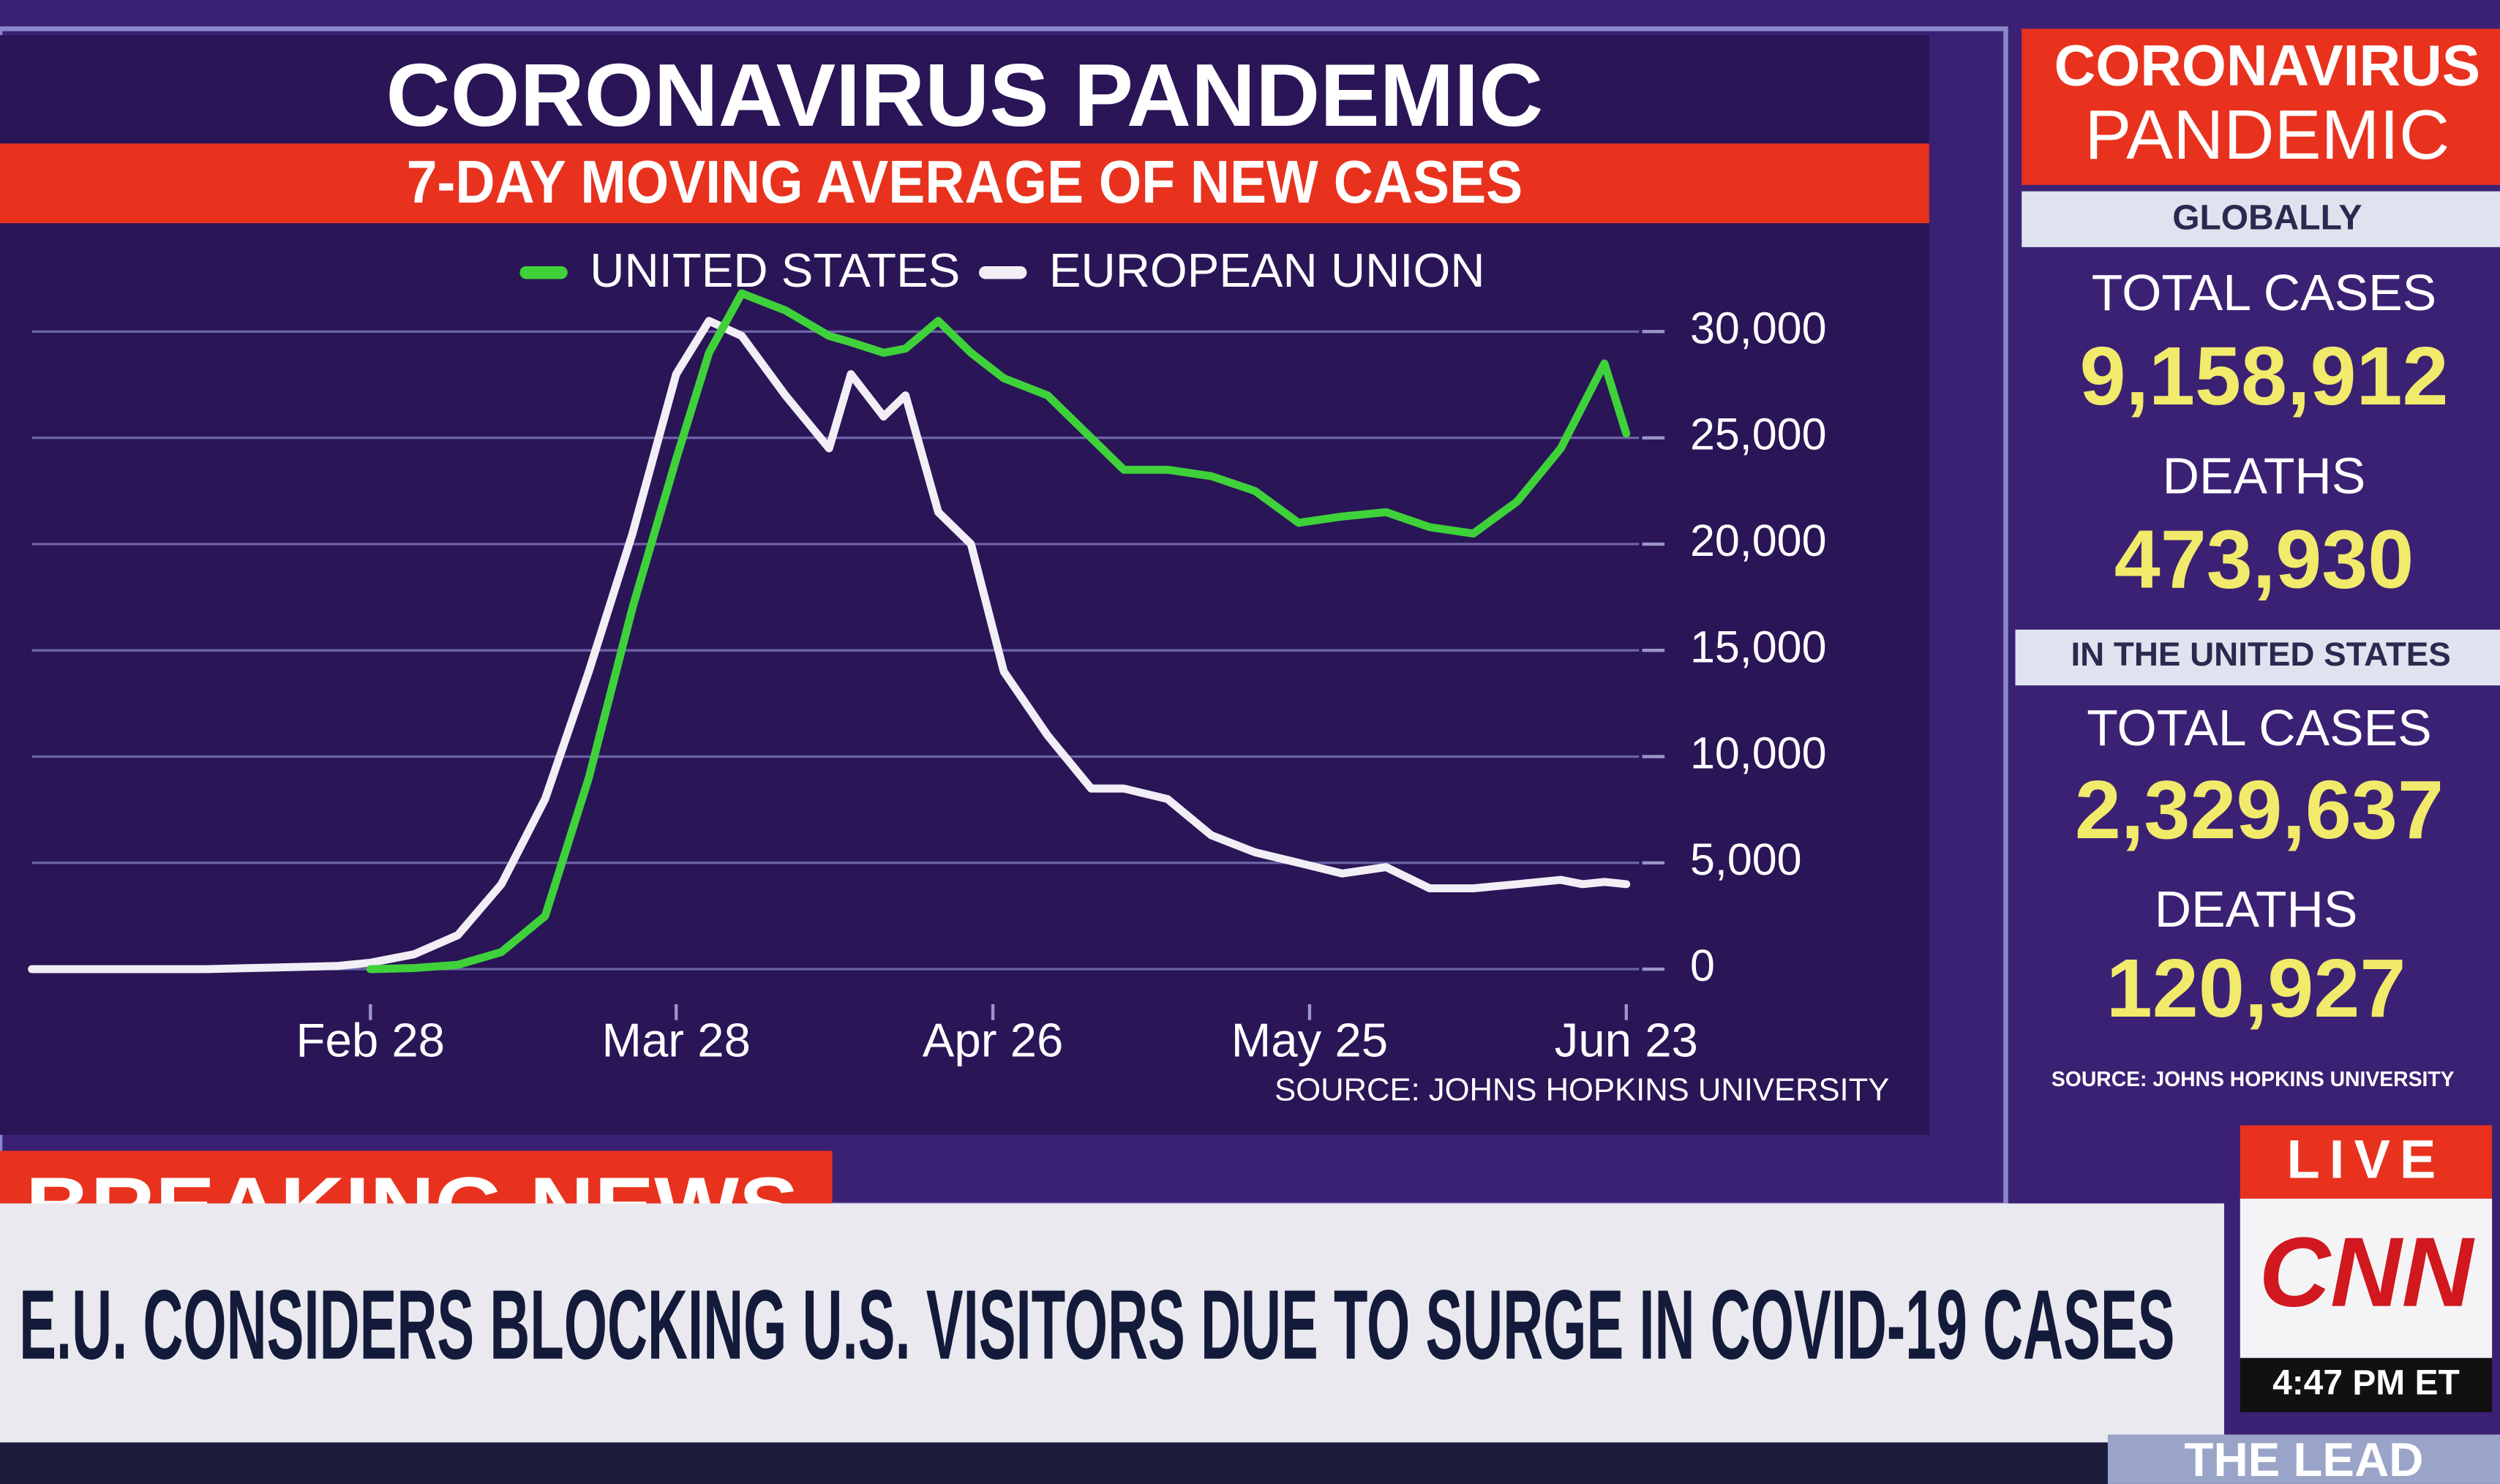 The height and width of the screenshot is (1484, 2500). What do you see at coordinates (1309, 1040) in the screenshot?
I see `x-tick-label: May 25` at bounding box center [1309, 1040].